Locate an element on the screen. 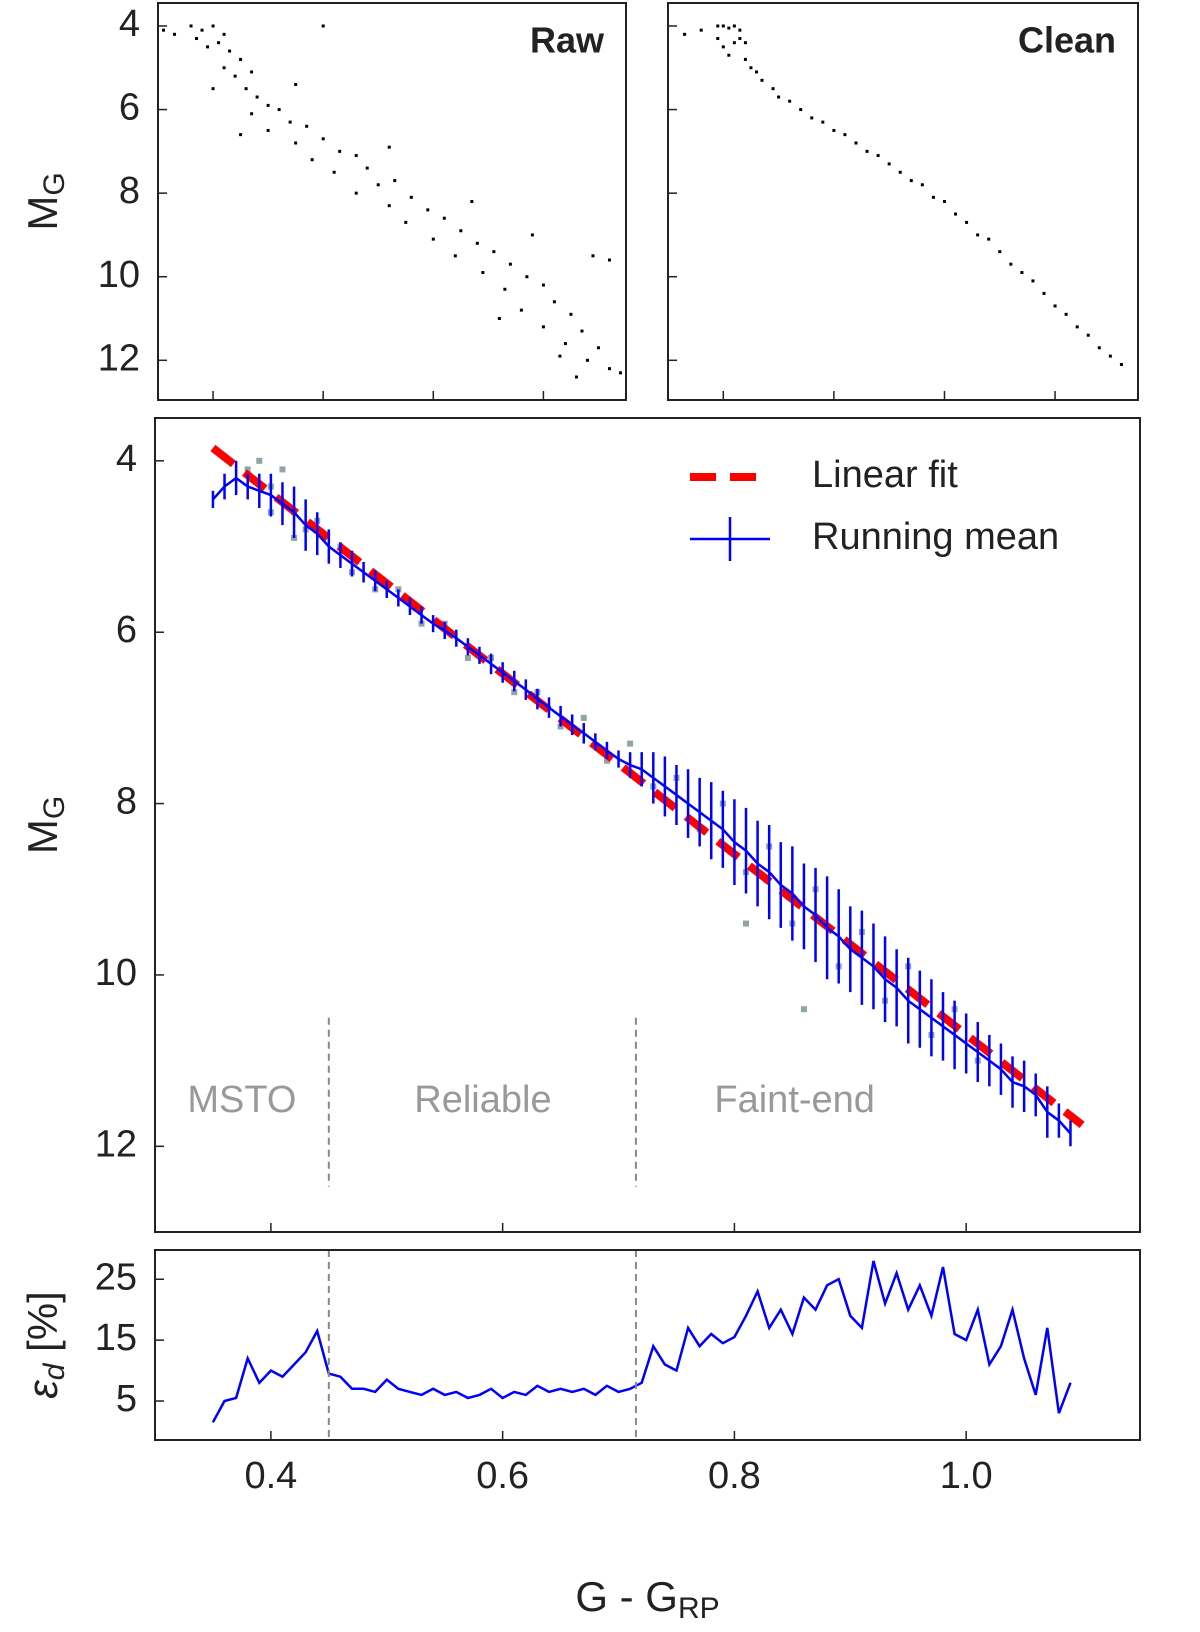 This screenshot has height=1632, width=1200. data-line is located at coordinates (641, 1341).